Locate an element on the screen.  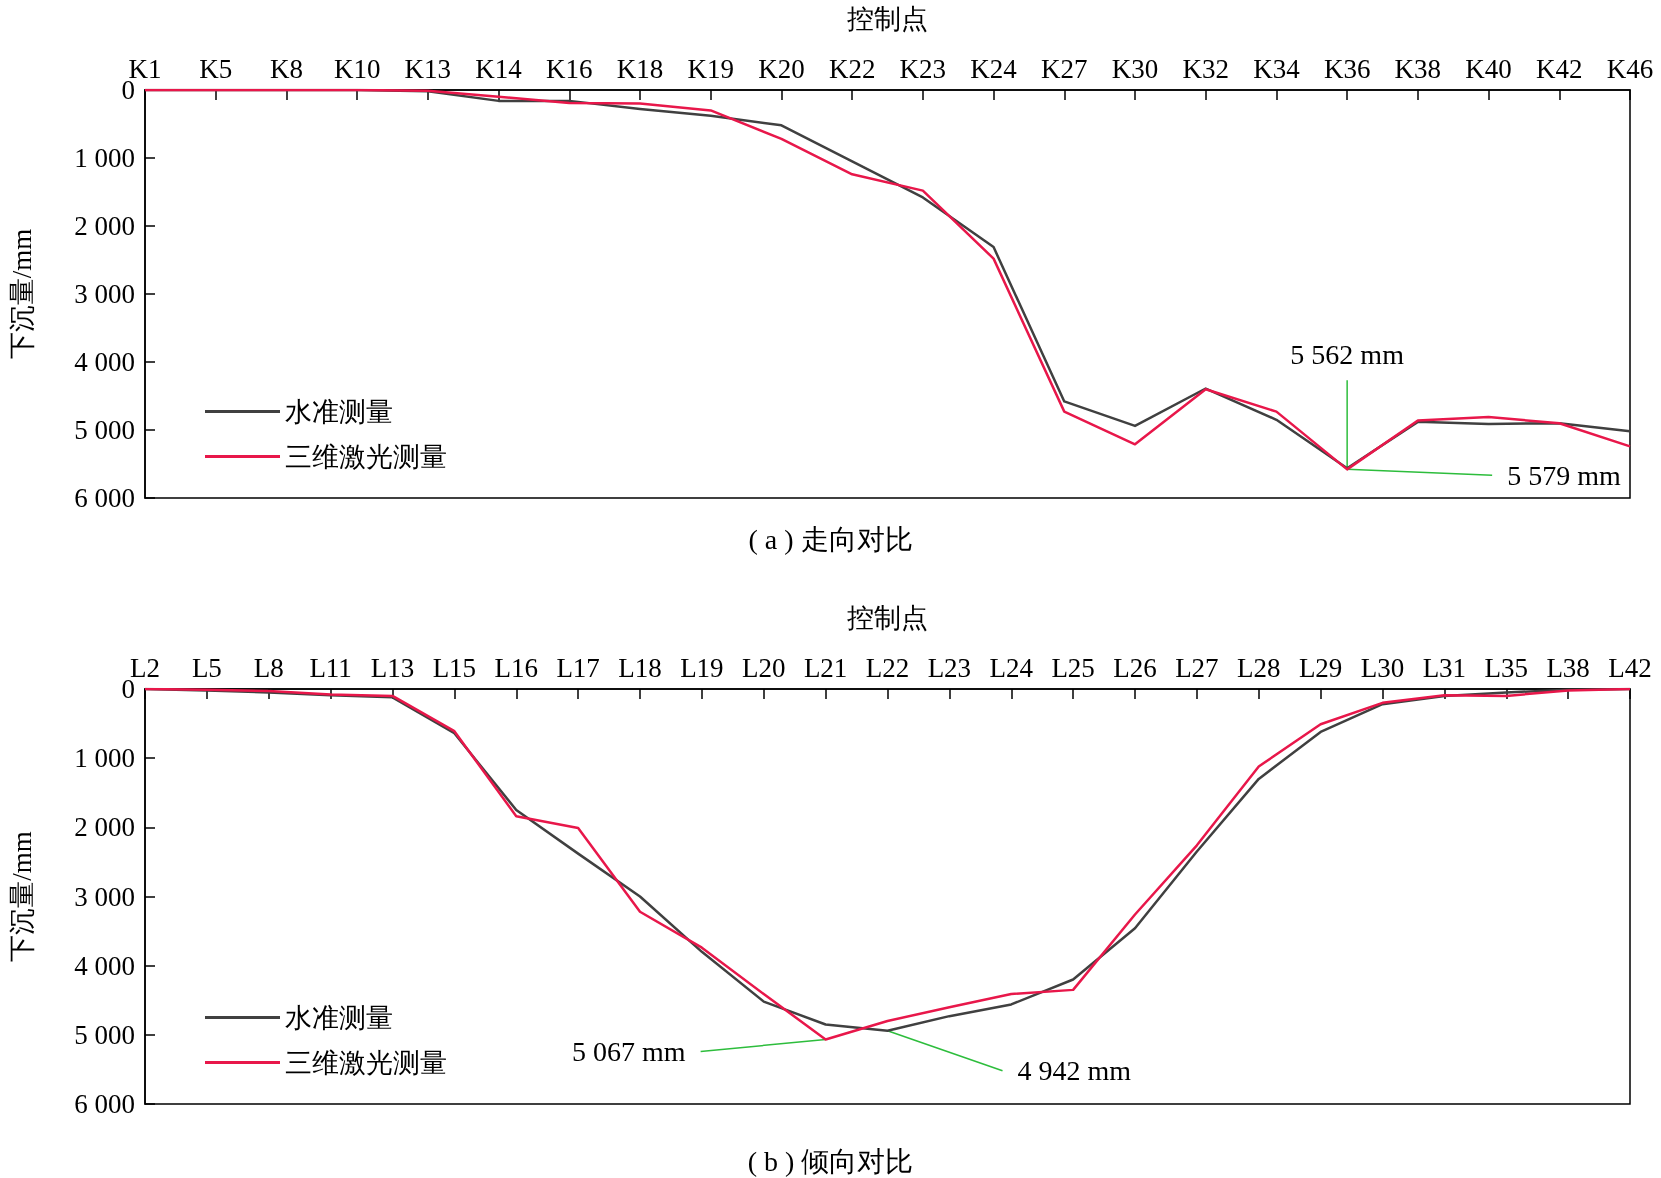
x-tick-label: L5 is located at coordinates (206, 667).